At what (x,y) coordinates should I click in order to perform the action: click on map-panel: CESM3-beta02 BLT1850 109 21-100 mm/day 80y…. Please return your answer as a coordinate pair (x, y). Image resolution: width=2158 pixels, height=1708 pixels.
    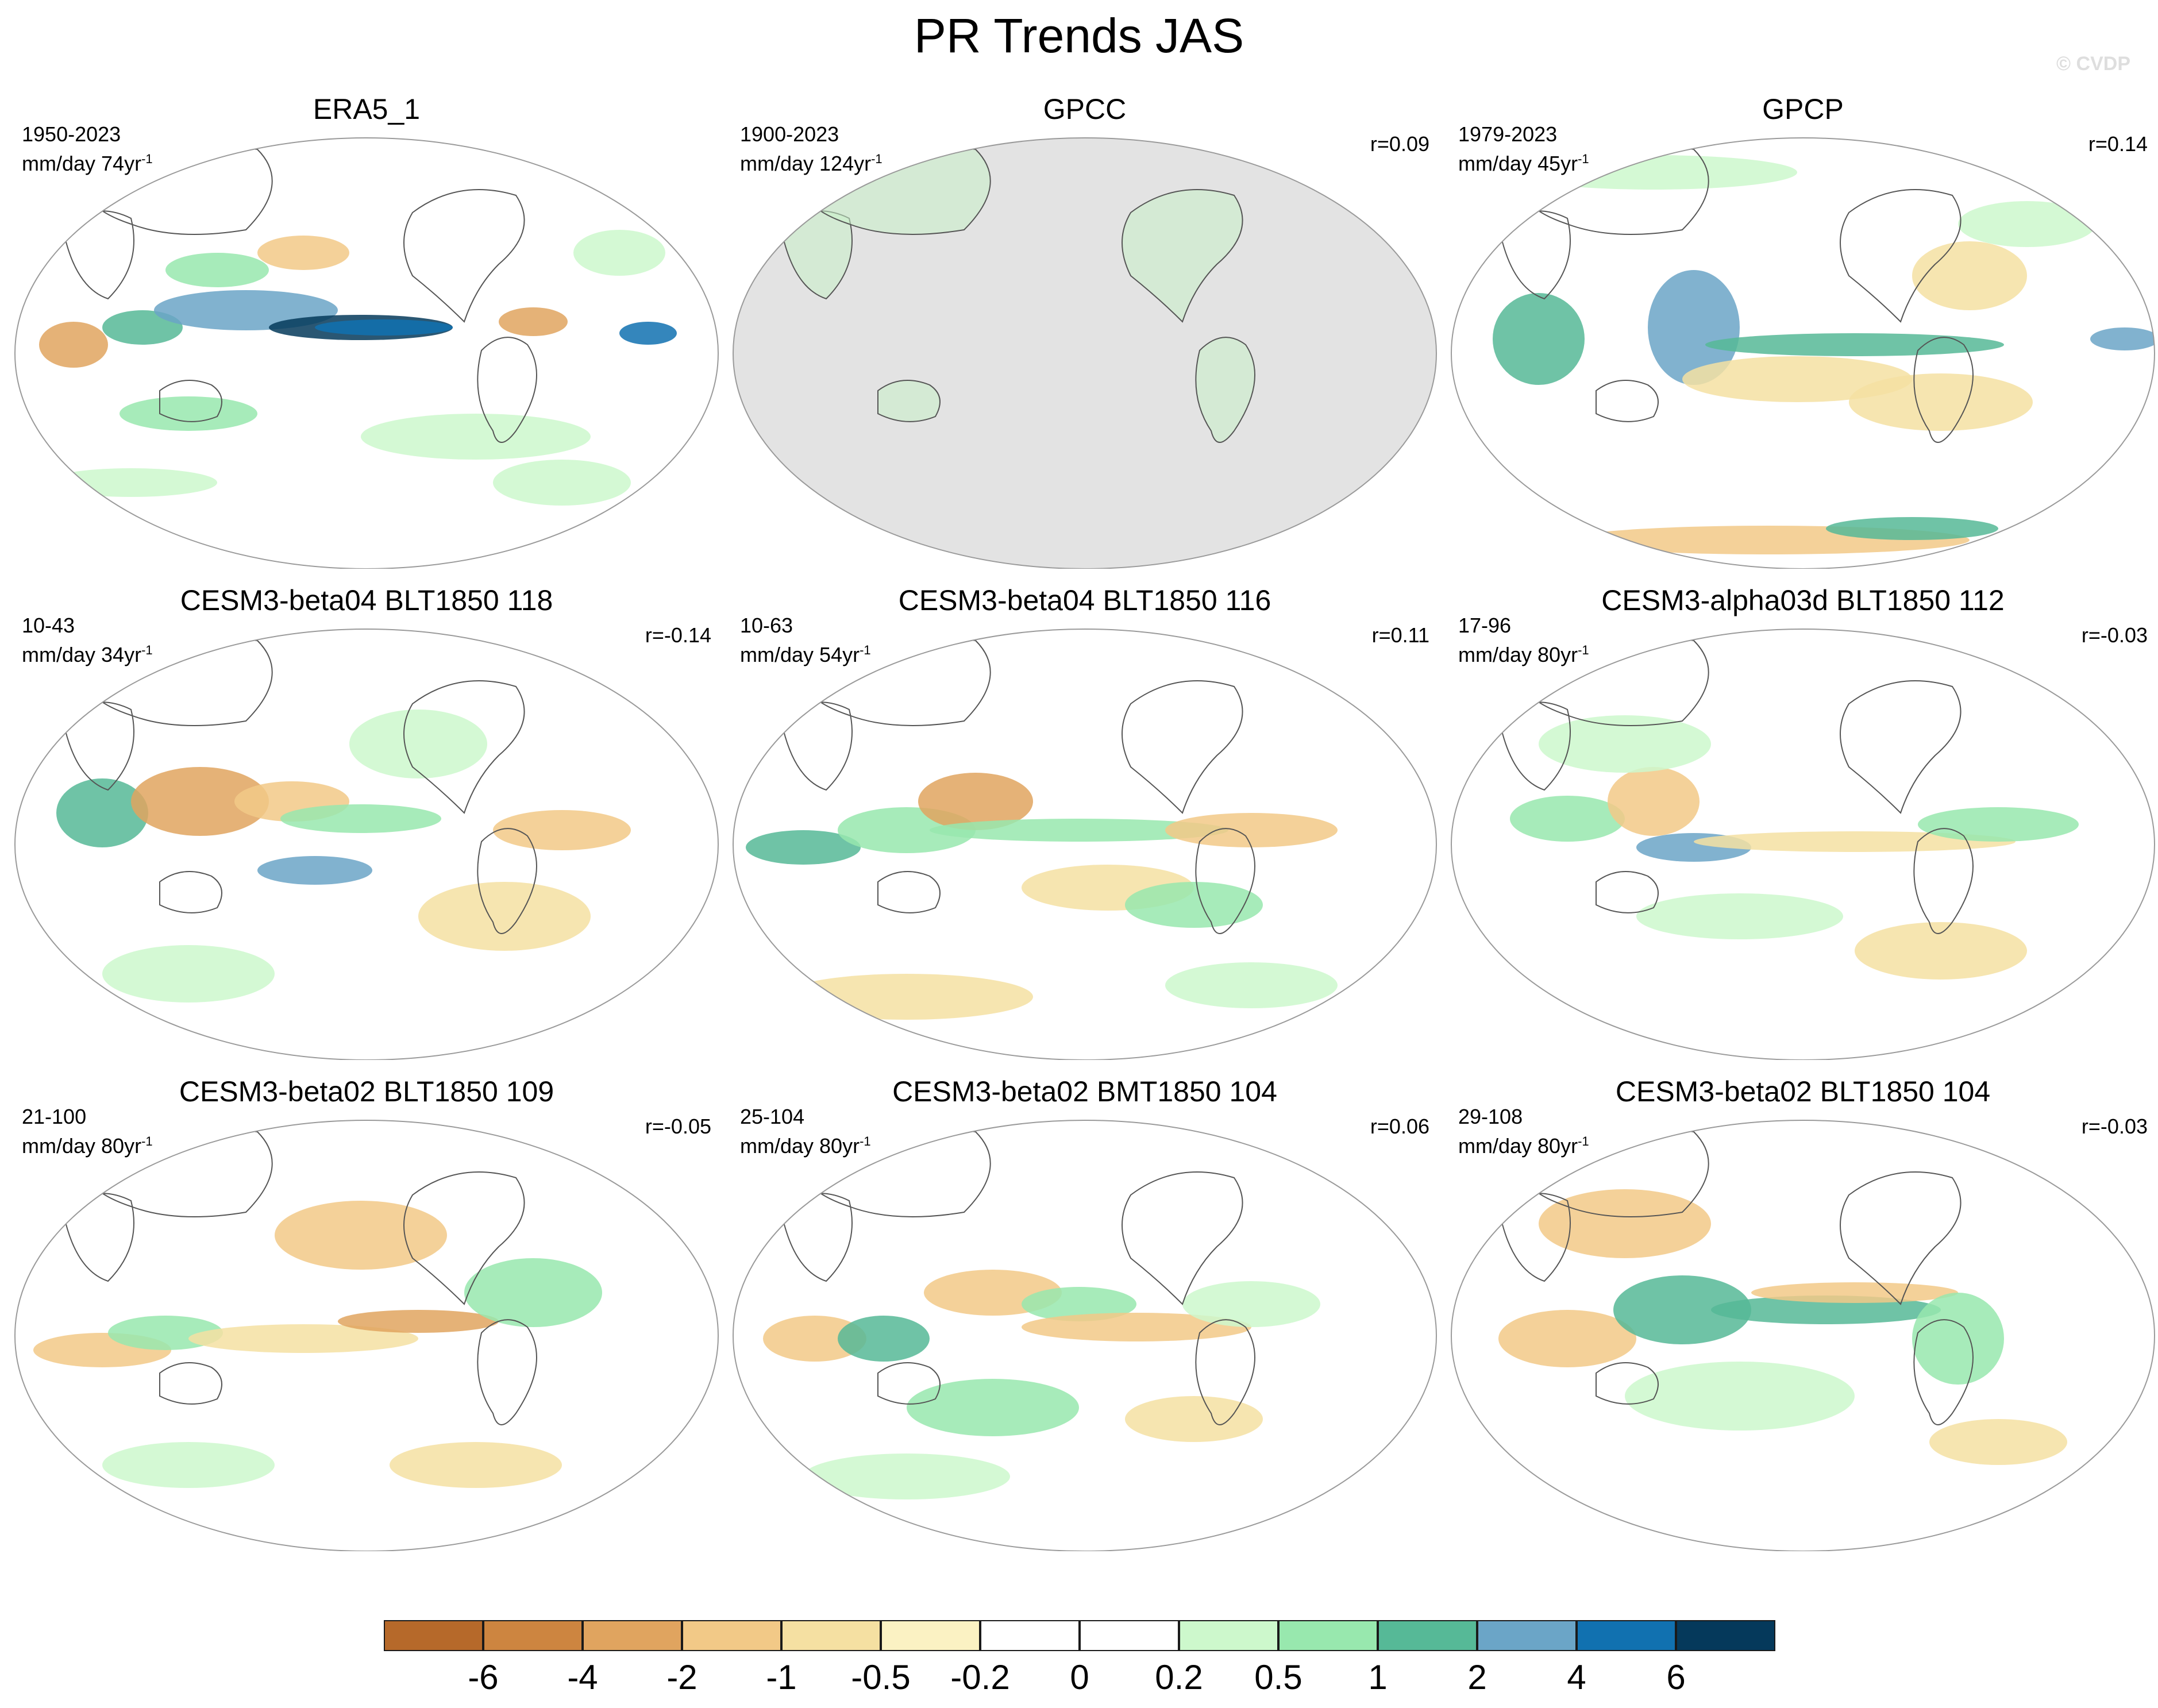
    Looking at the image, I should click on (366, 1312).